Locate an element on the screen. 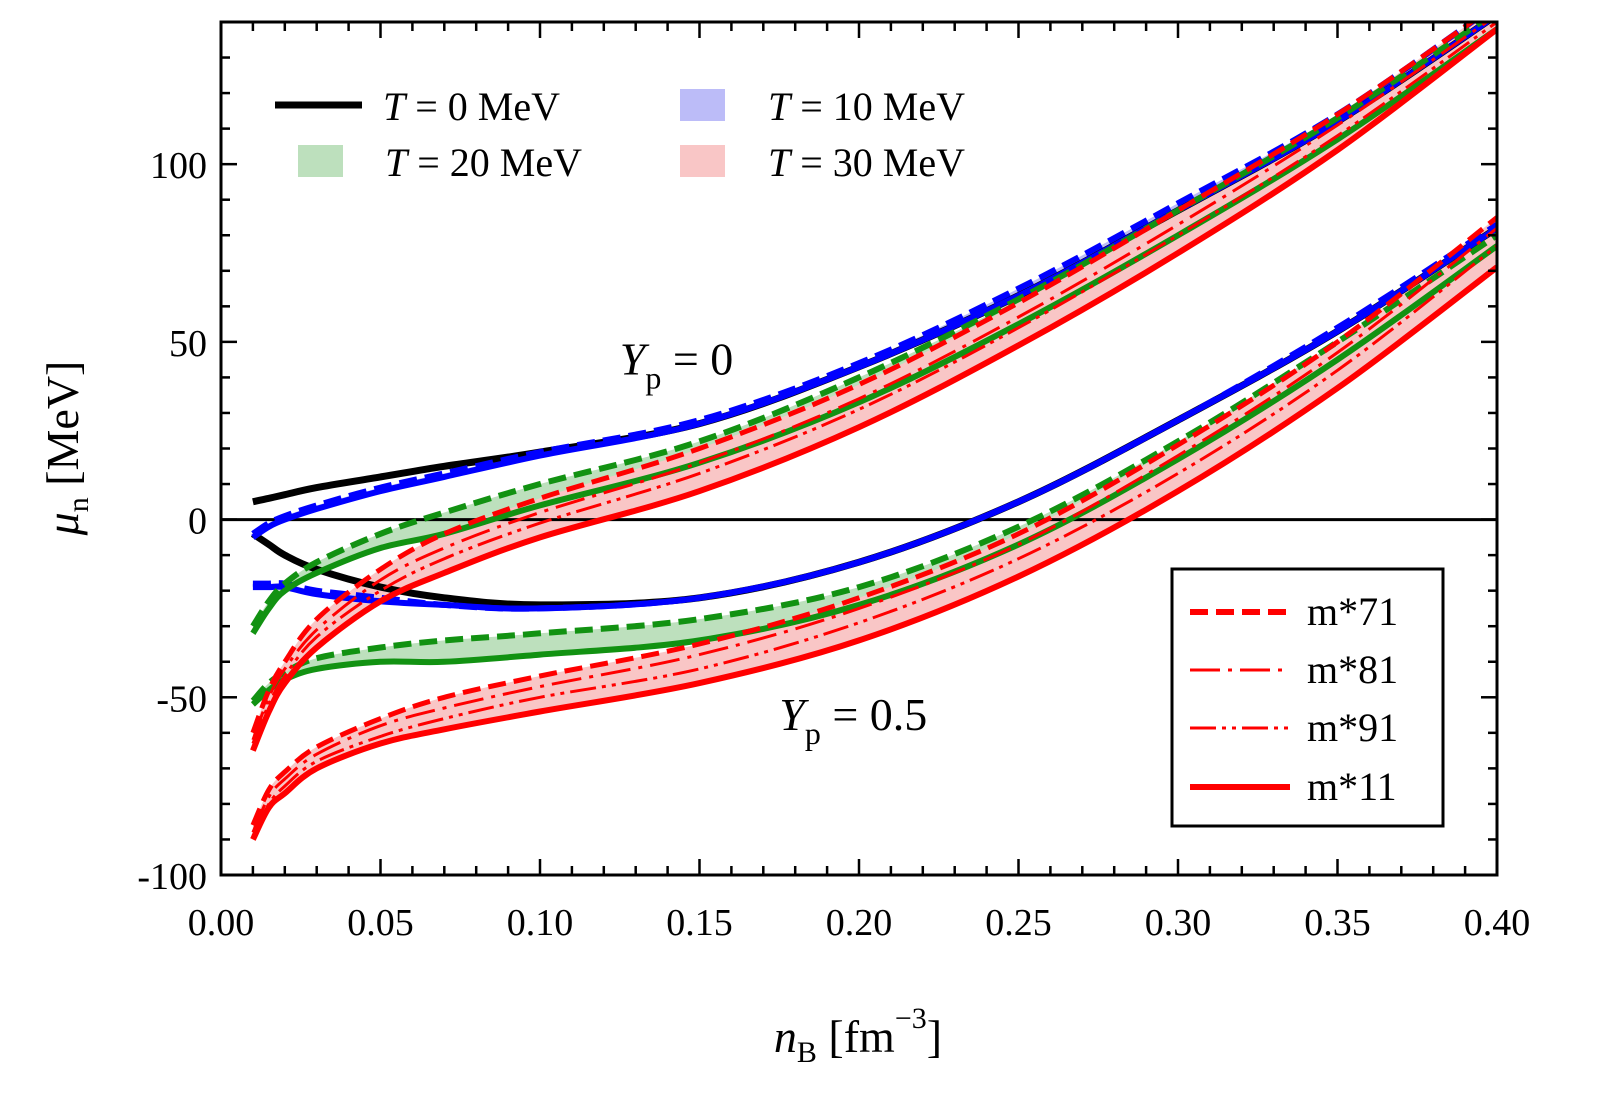 This screenshot has width=1612, height=1117. x-tick-label: 0.20 is located at coordinates (859, 923).